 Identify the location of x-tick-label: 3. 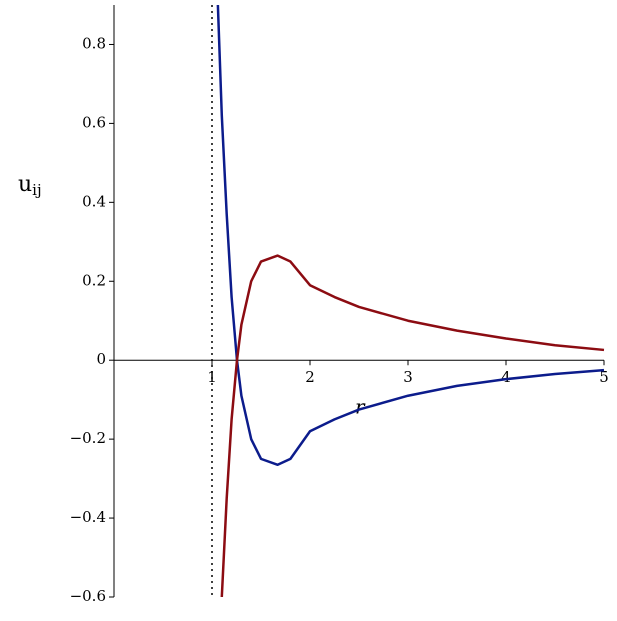
(408, 377).